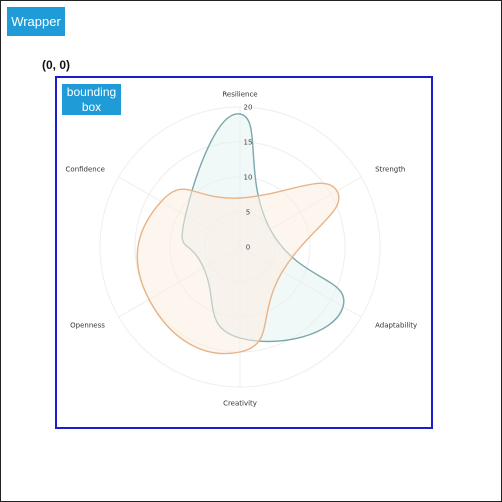 The image size is (502, 502). What do you see at coordinates (85, 170) in the screenshot?
I see `axis-label-confidence: Confidence` at bounding box center [85, 170].